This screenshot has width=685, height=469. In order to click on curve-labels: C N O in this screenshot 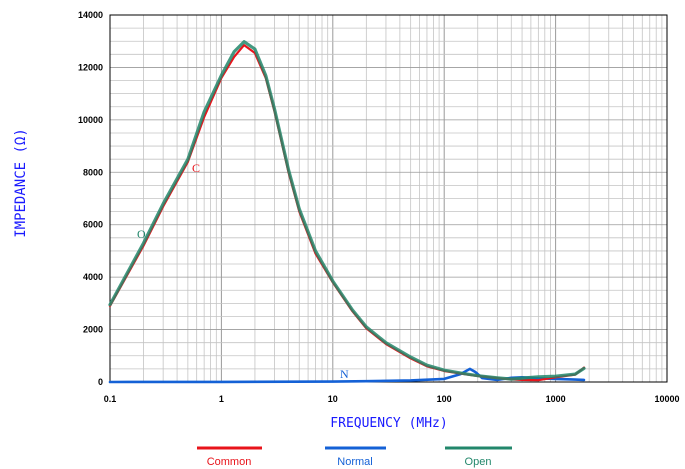, I will do `click(243, 271)`.